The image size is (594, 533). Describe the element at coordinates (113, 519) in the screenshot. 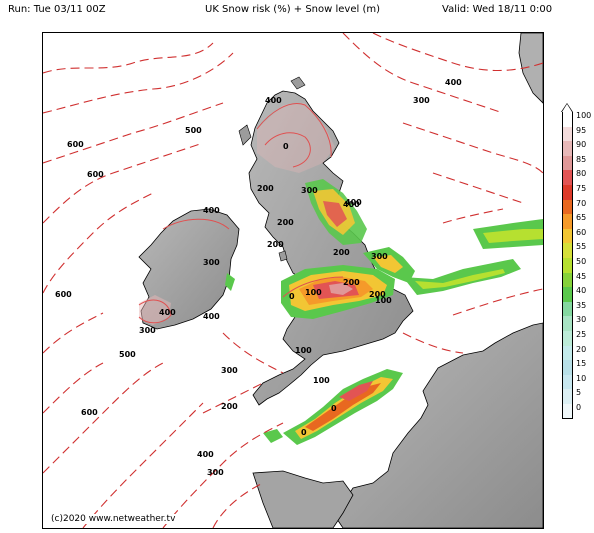

I see `copyright-notice: (c)2020 www.netweather.tv` at that location.